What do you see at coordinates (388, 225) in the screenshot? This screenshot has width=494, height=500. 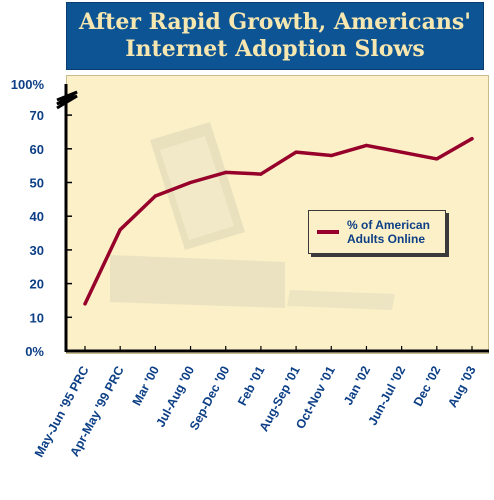 I see `legend-label-line-1: % of American` at bounding box center [388, 225].